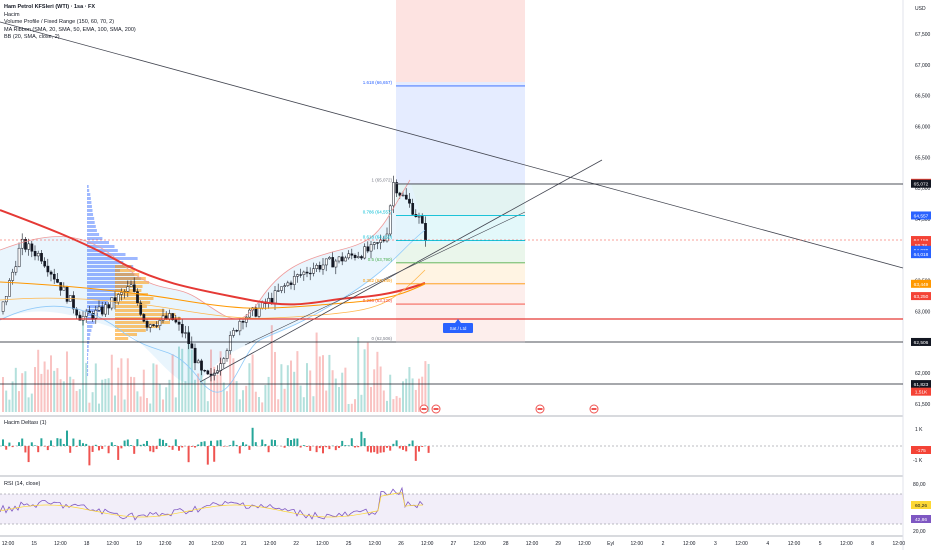  Describe the element at coordinates (25, 423) in the screenshot. I see `delta-pane-title: Hacim Deltası (1)` at that location.